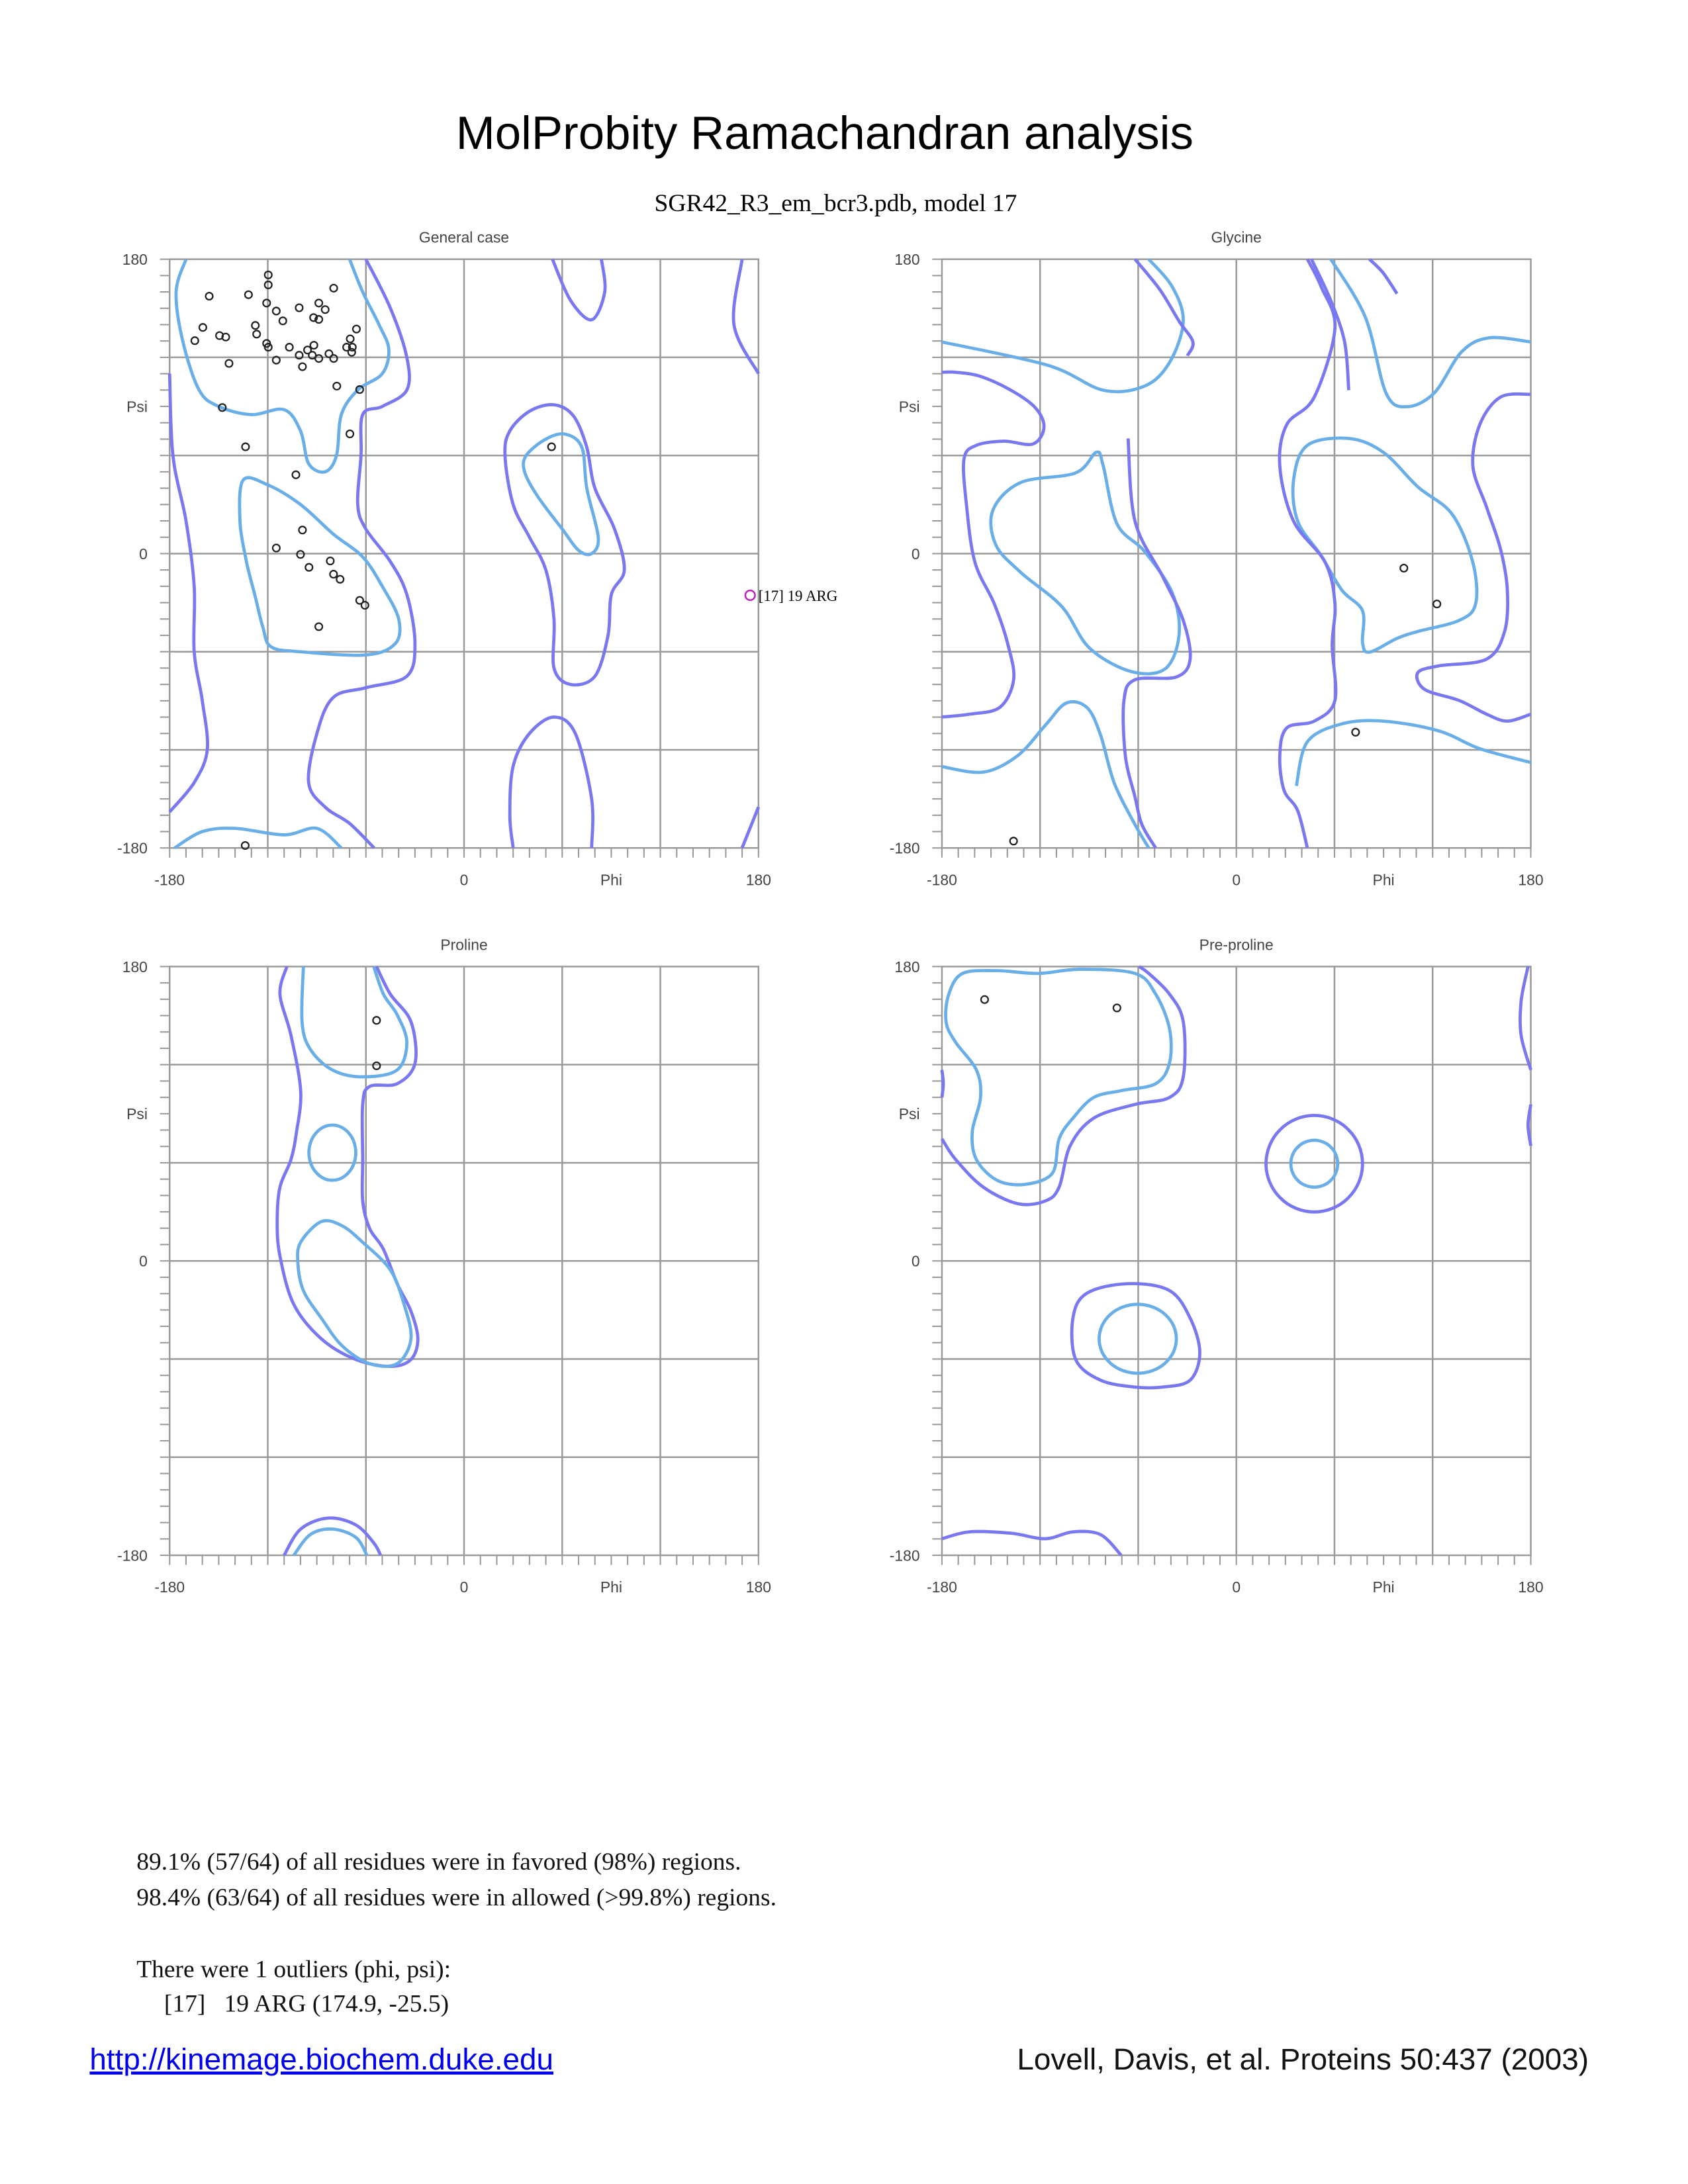  I want to click on plot-title: Pre-proline, so click(1236, 944).